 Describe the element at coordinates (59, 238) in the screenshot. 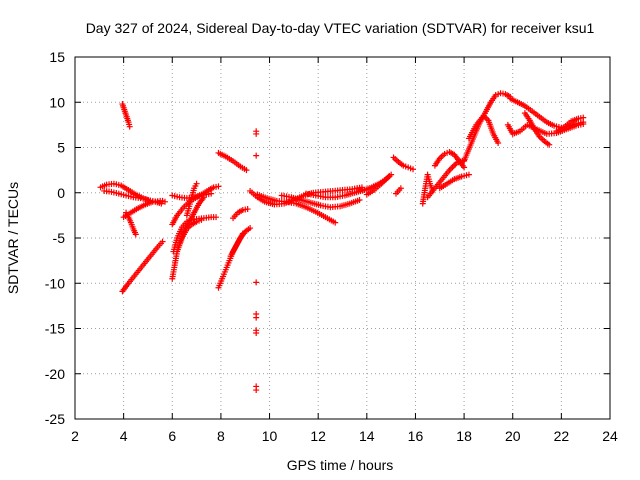

I see `y-tick-label: -5` at that location.